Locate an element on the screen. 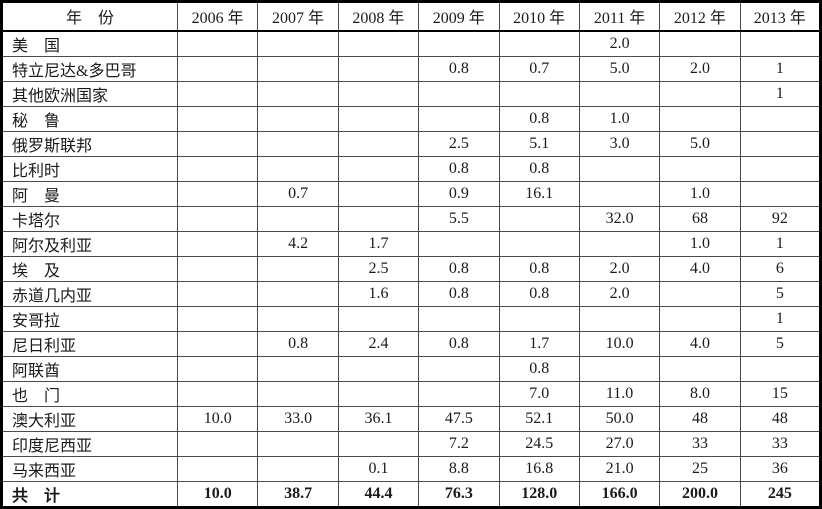 Image resolution: width=822 pixels, height=509 pixels. value-cell: 25 is located at coordinates (700, 468).